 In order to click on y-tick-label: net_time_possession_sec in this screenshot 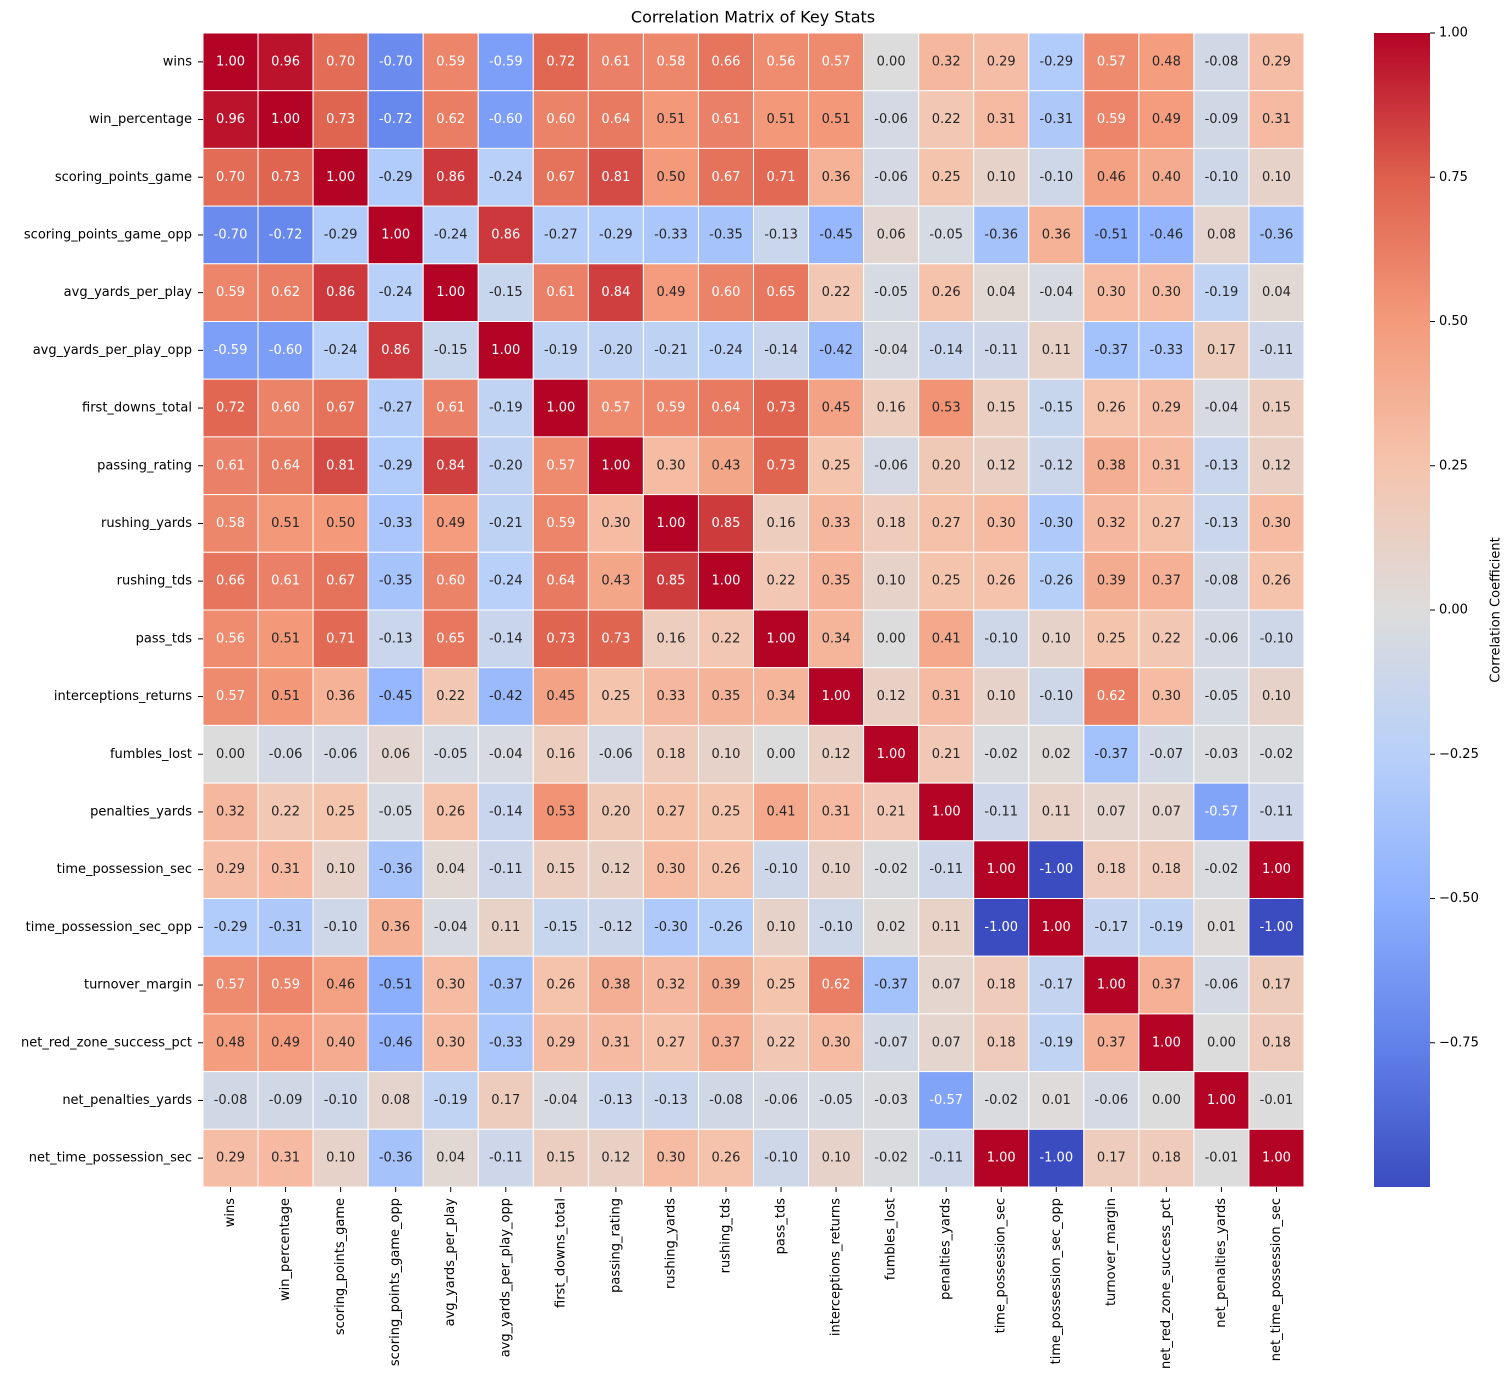, I will do `click(110, 1158)`.